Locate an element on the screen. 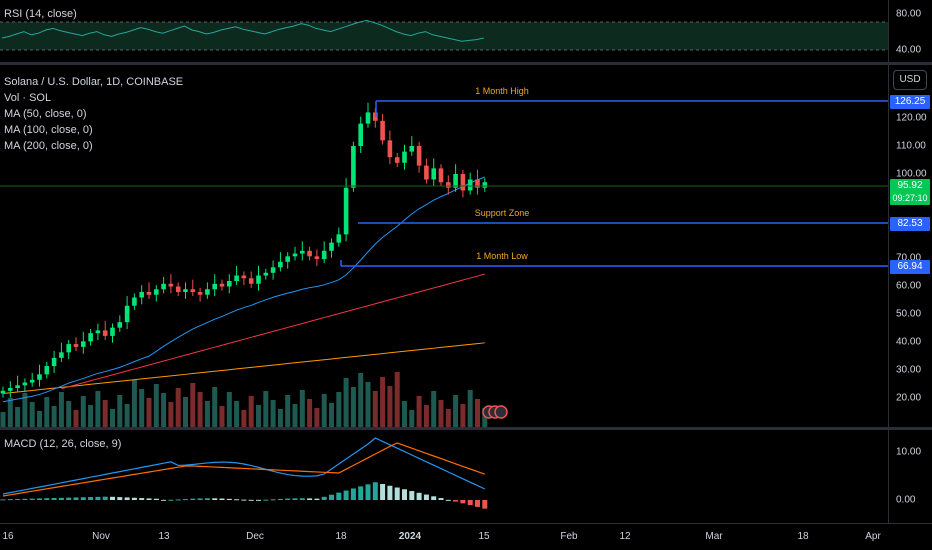  rsi-pane: RSI (14, close) is located at coordinates (444, 31).